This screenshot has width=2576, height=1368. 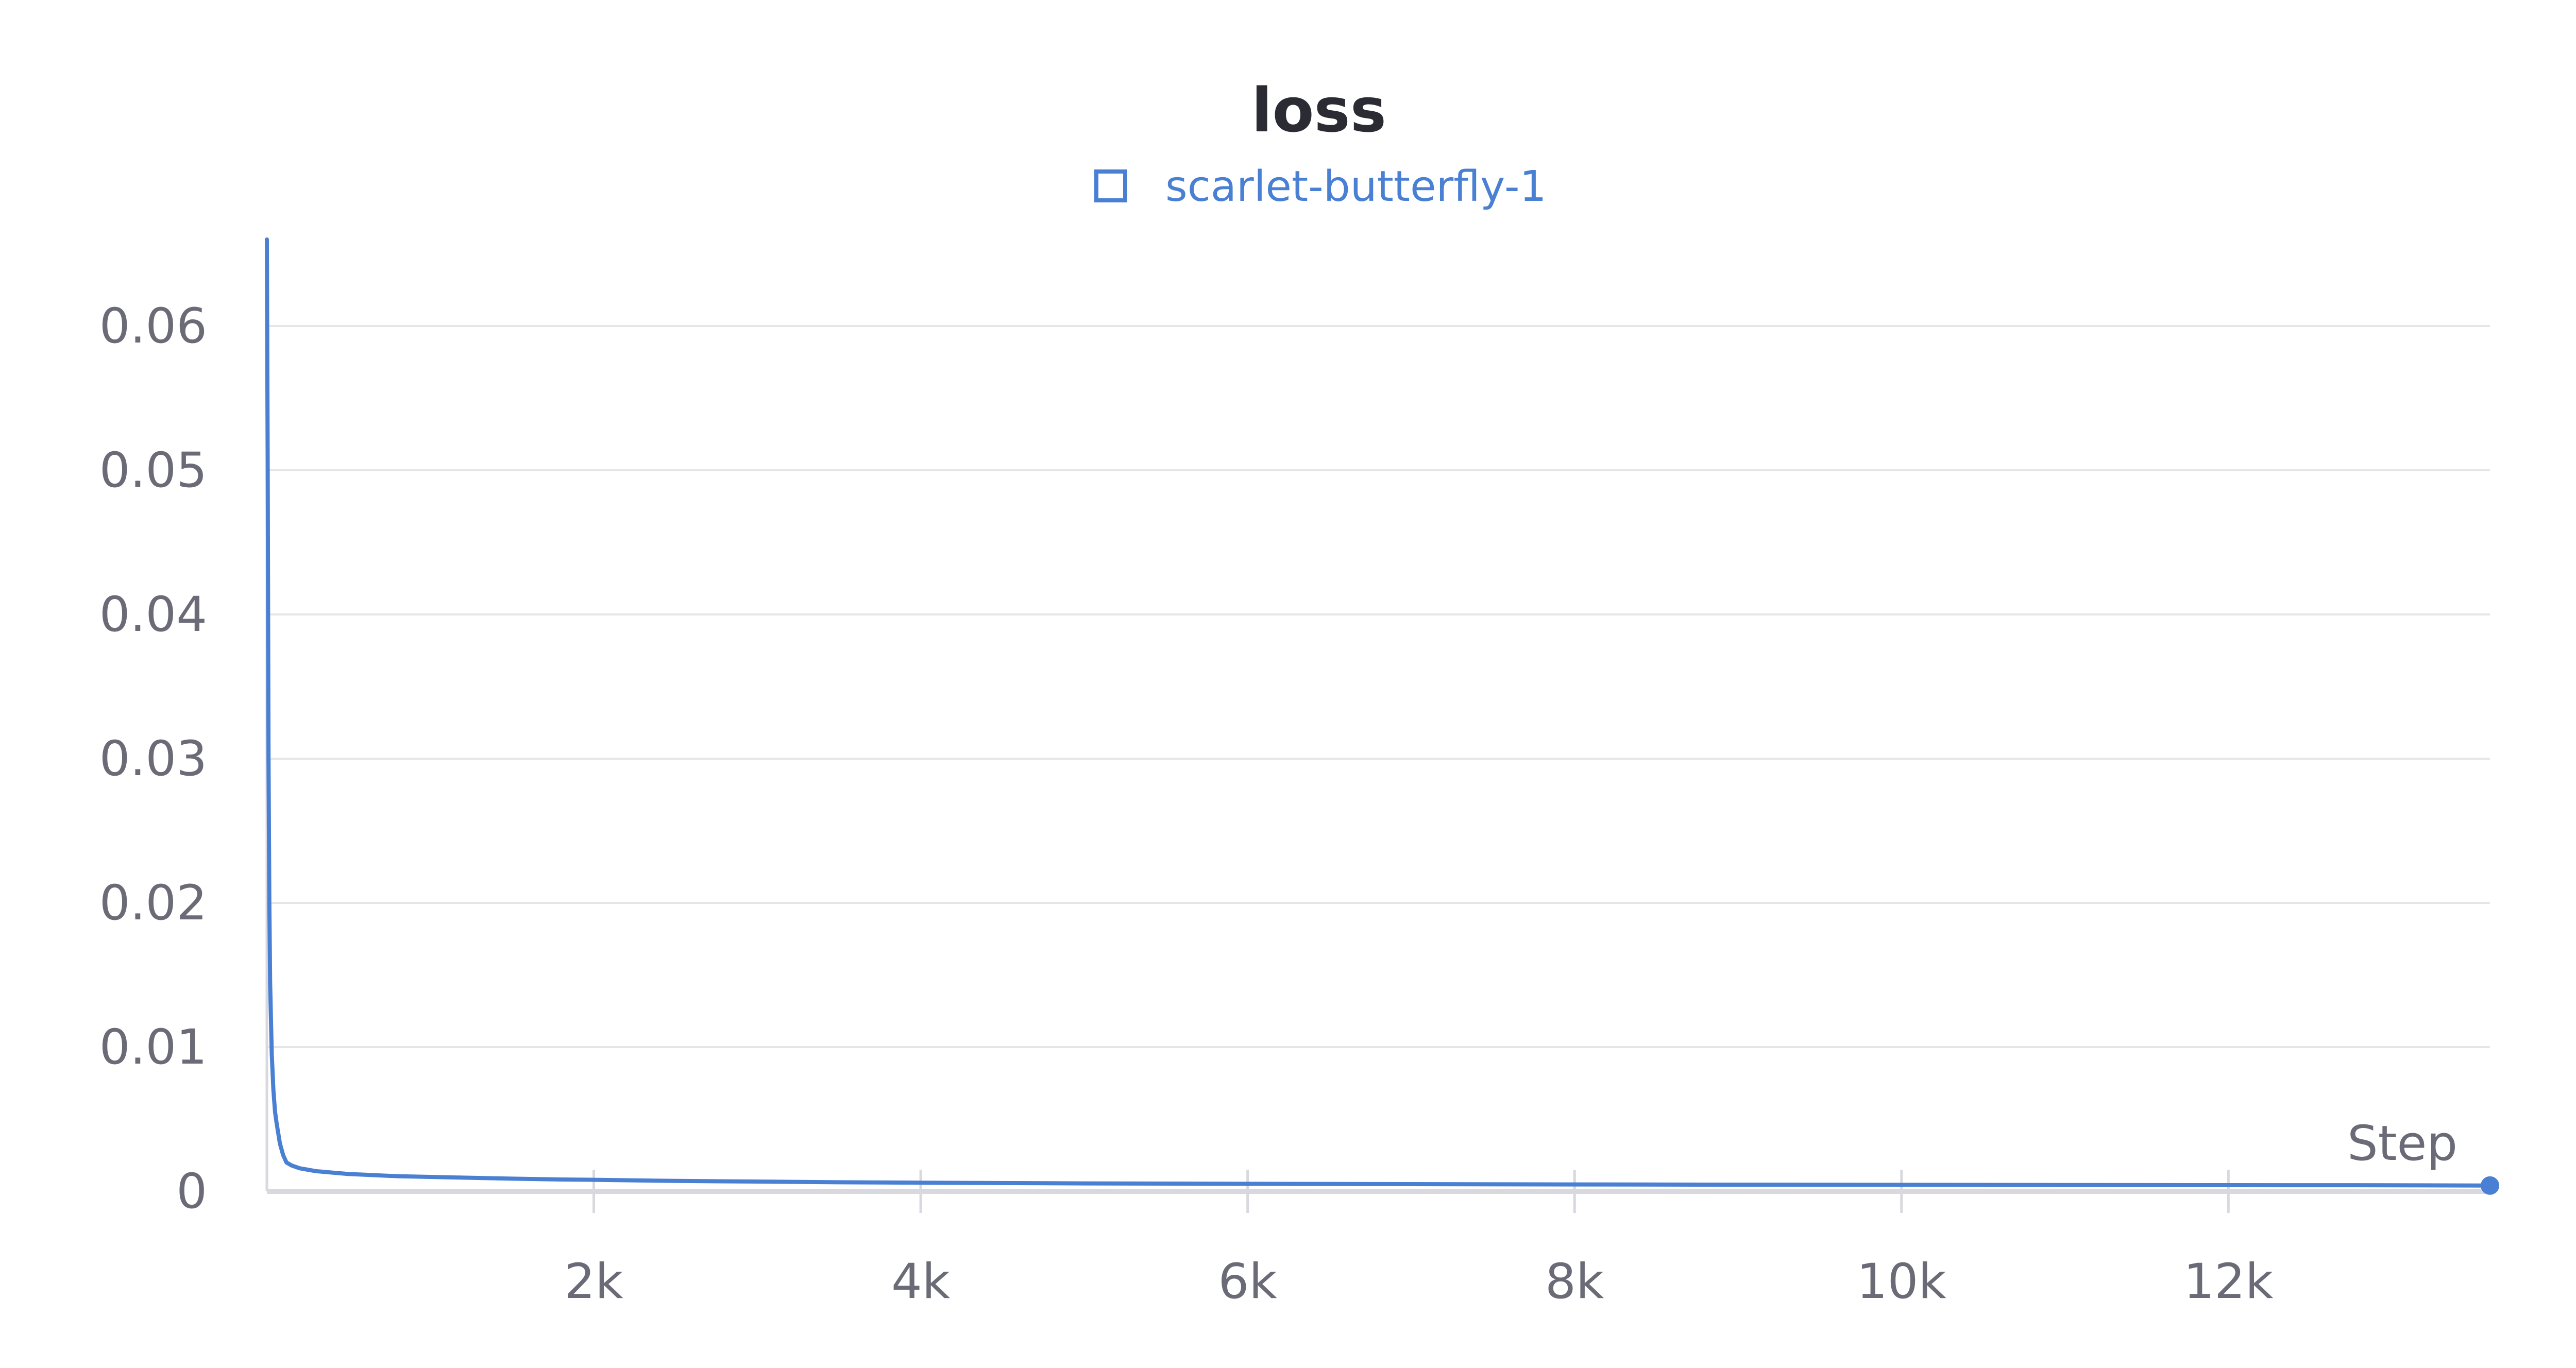 I want to click on x-tick-label: 6k, so click(x=1248, y=1282).